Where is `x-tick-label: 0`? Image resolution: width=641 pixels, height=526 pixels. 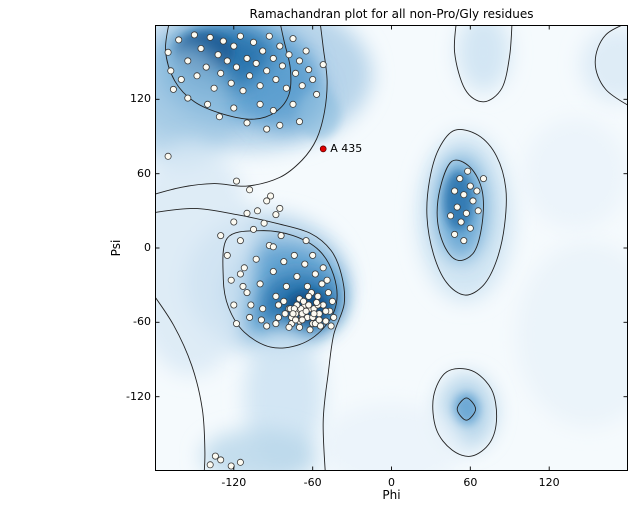 x-tick-label: 0 is located at coordinates (391, 482).